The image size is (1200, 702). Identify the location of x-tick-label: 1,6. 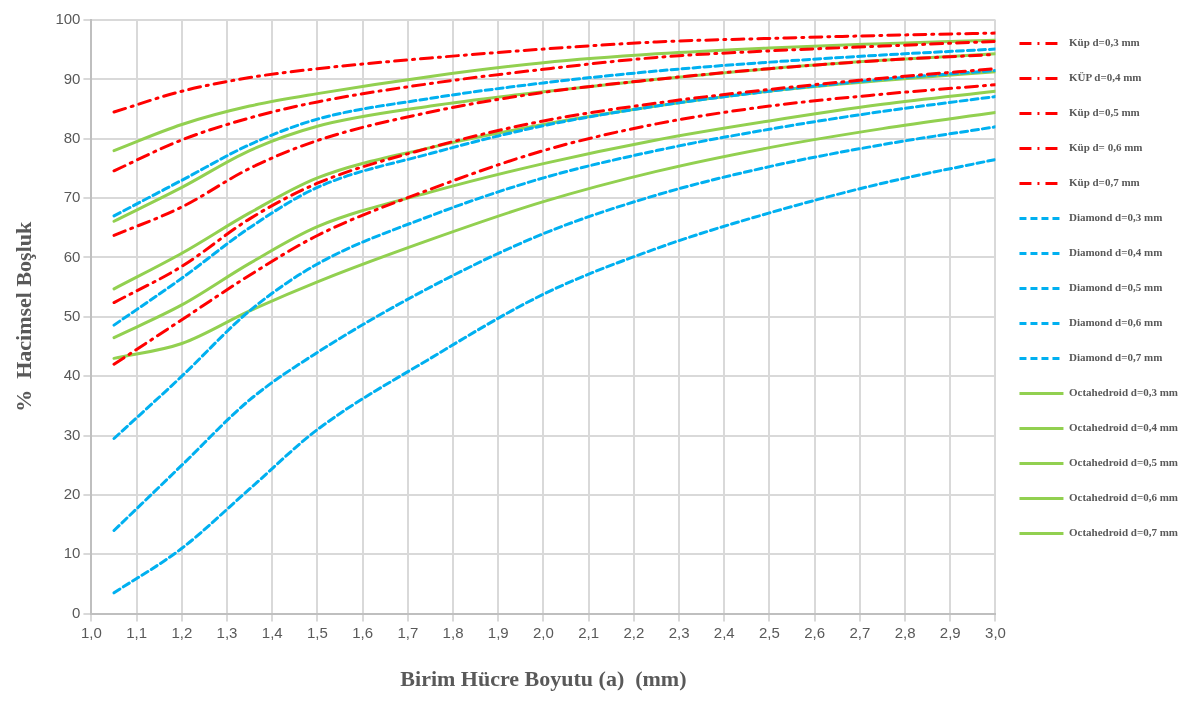
(363, 632).